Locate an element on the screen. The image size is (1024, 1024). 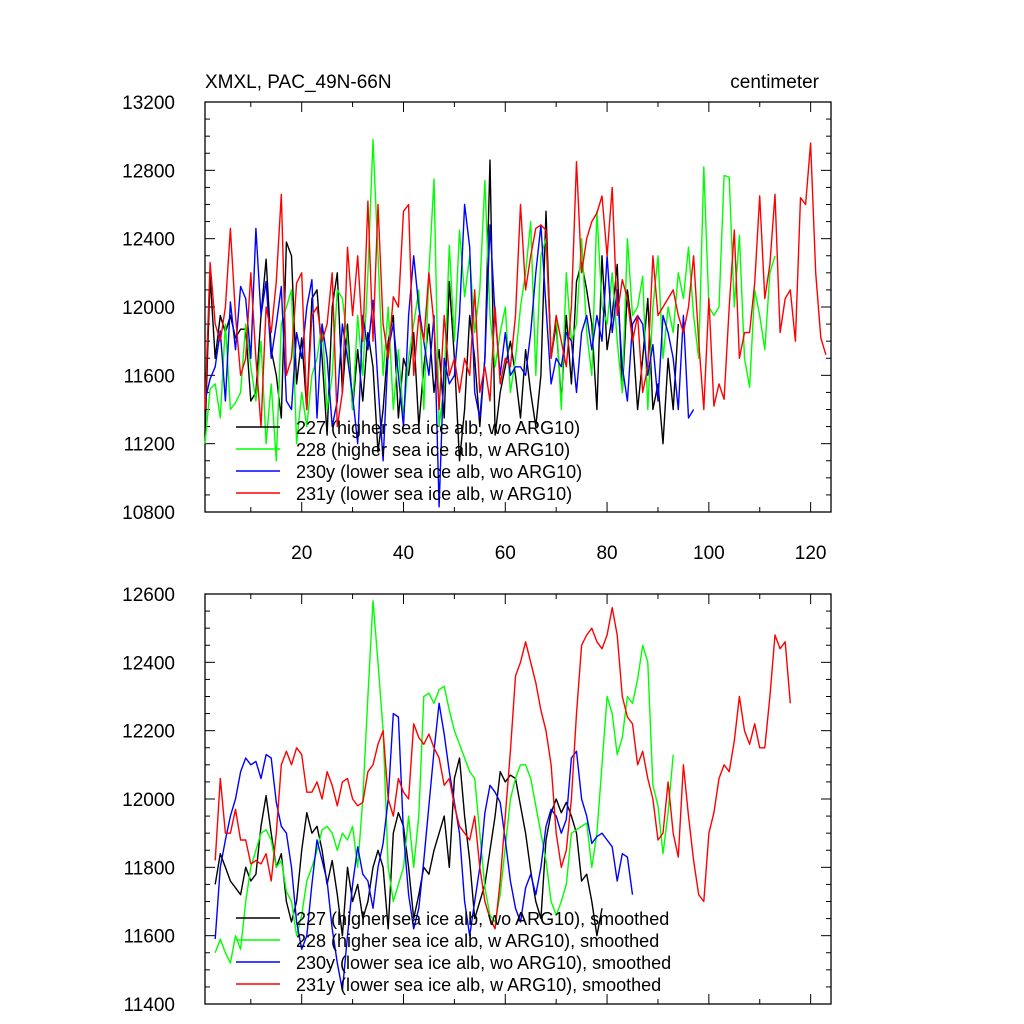
bot-ytick-label: 12400 is located at coordinates (148, 663).